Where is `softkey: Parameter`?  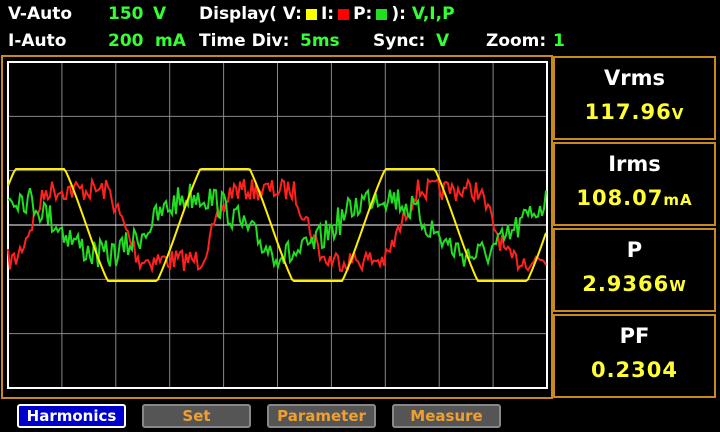 softkey: Parameter is located at coordinates (321, 416).